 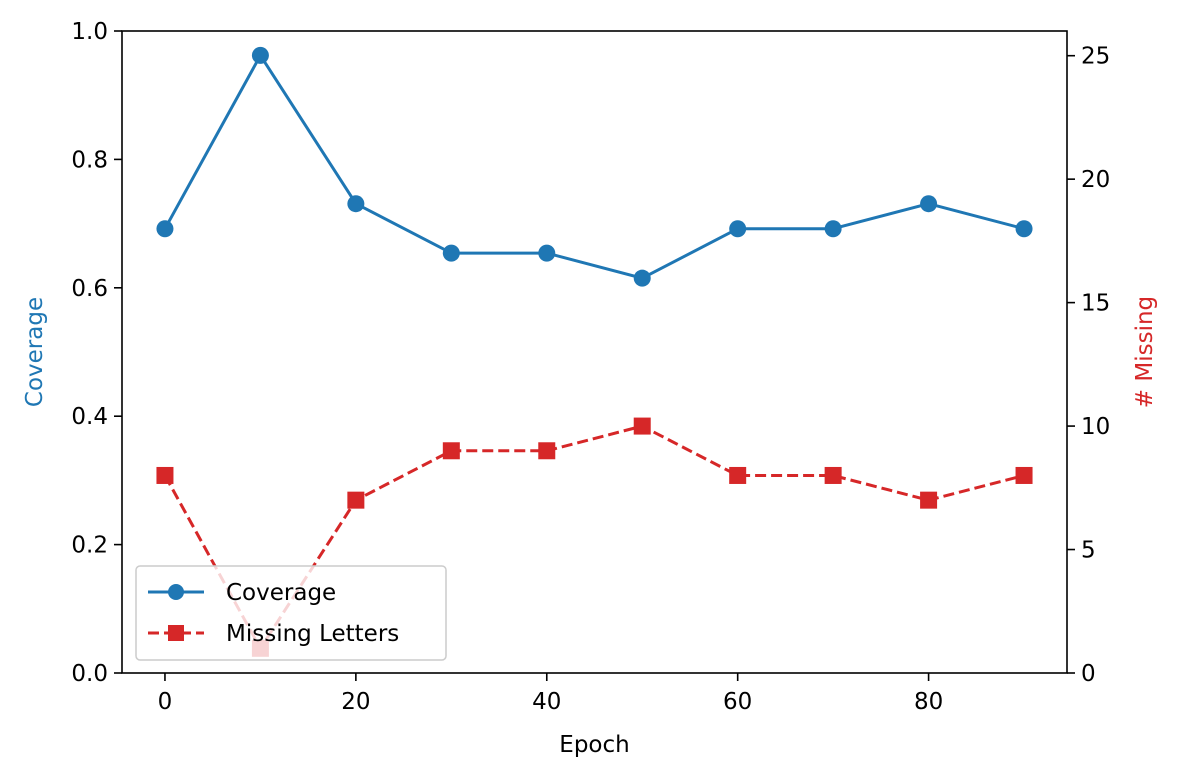 What do you see at coordinates (928, 702) in the screenshot?
I see `x-tick-label: 80` at bounding box center [928, 702].